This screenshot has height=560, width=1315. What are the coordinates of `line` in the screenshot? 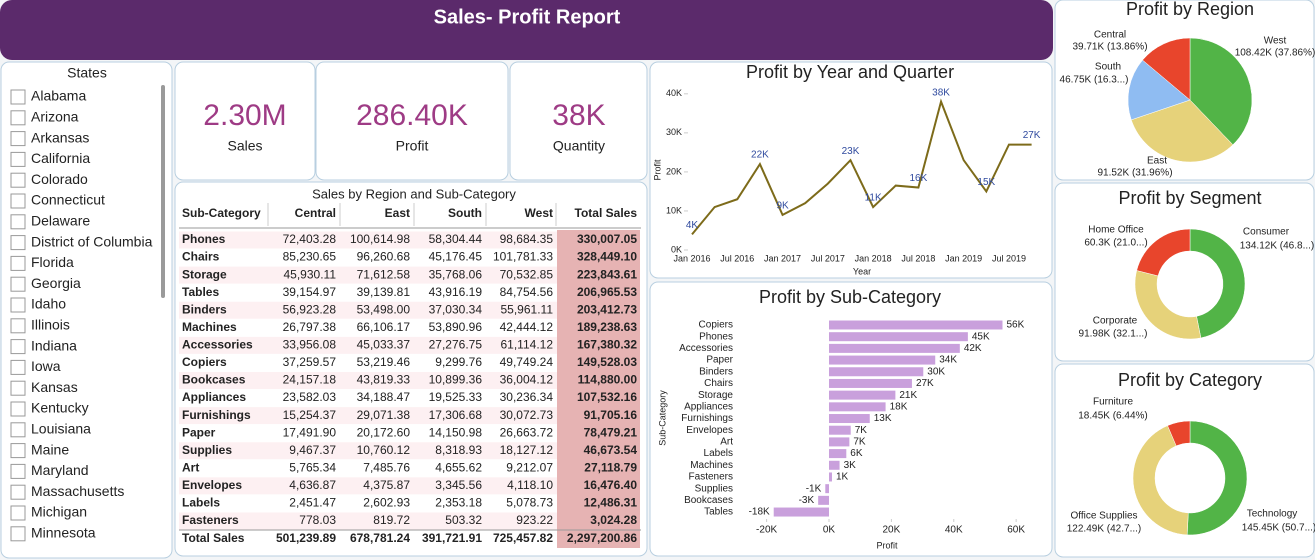 It's located at (861, 167).